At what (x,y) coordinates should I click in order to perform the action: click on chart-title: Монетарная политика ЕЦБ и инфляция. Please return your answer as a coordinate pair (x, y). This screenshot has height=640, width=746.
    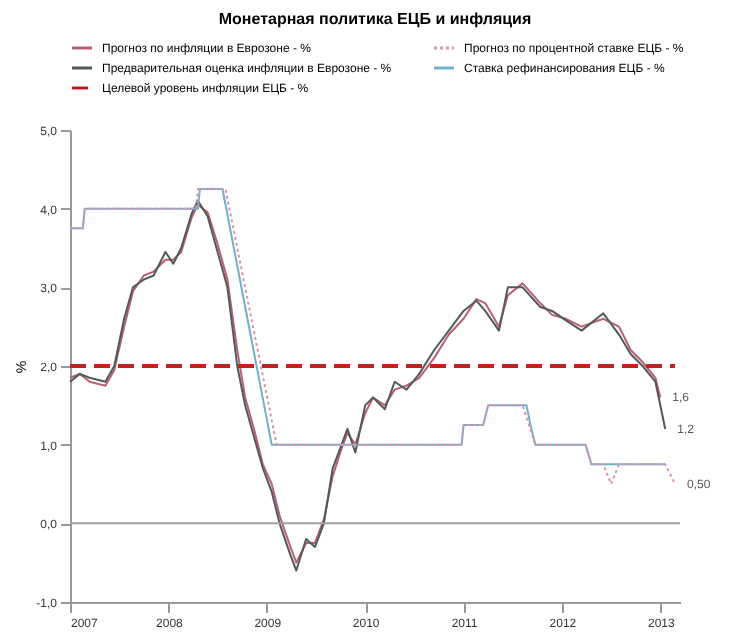
    Looking at the image, I should click on (375, 19).